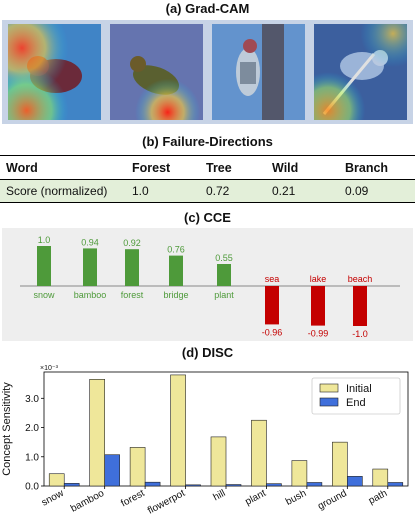 The image size is (415, 517). What do you see at coordinates (355, 481) in the screenshot?
I see `disc-bar-end-ground` at bounding box center [355, 481].